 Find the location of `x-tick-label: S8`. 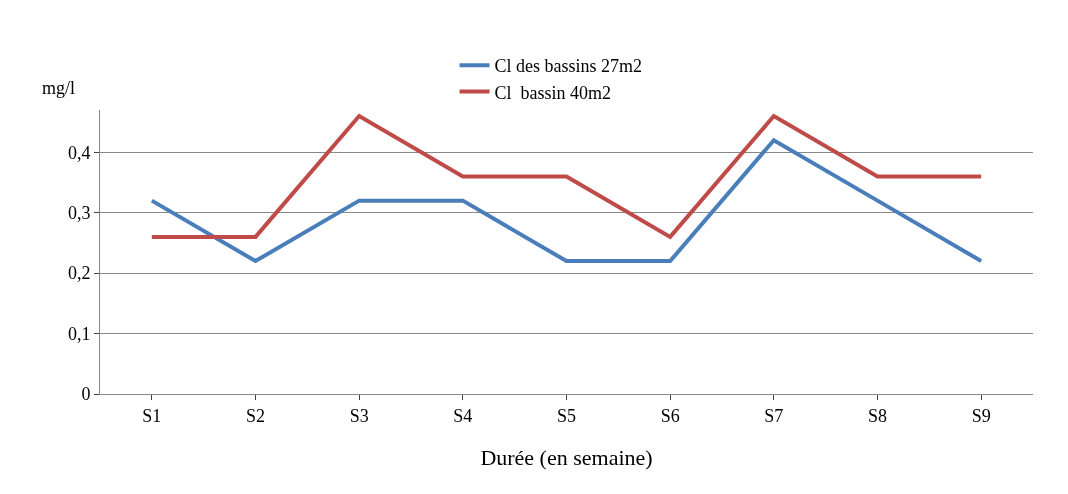

x-tick-label: S8 is located at coordinates (877, 415).